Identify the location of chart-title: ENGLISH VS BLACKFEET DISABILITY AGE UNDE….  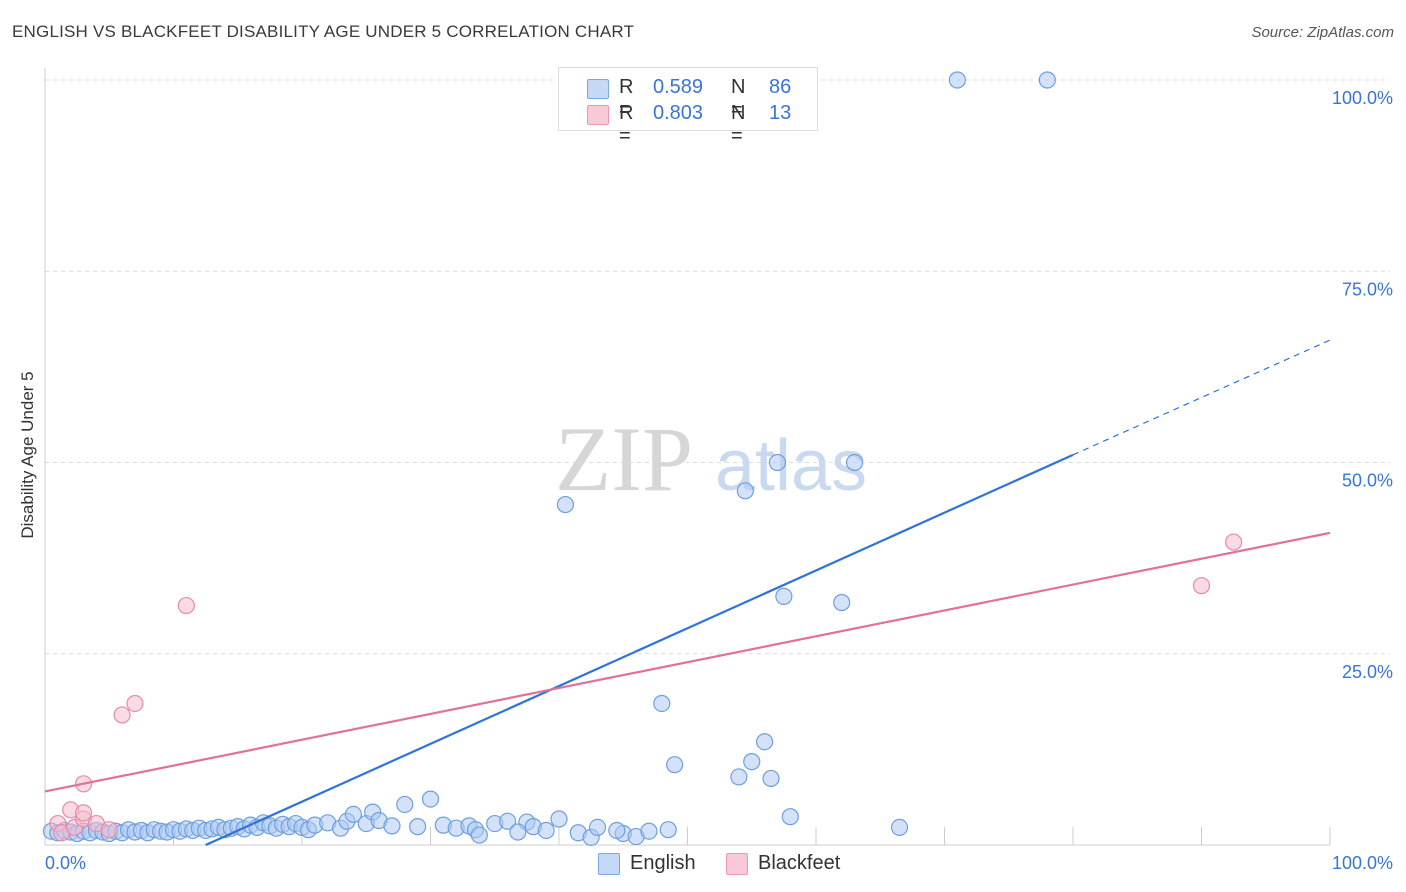
(323, 31).